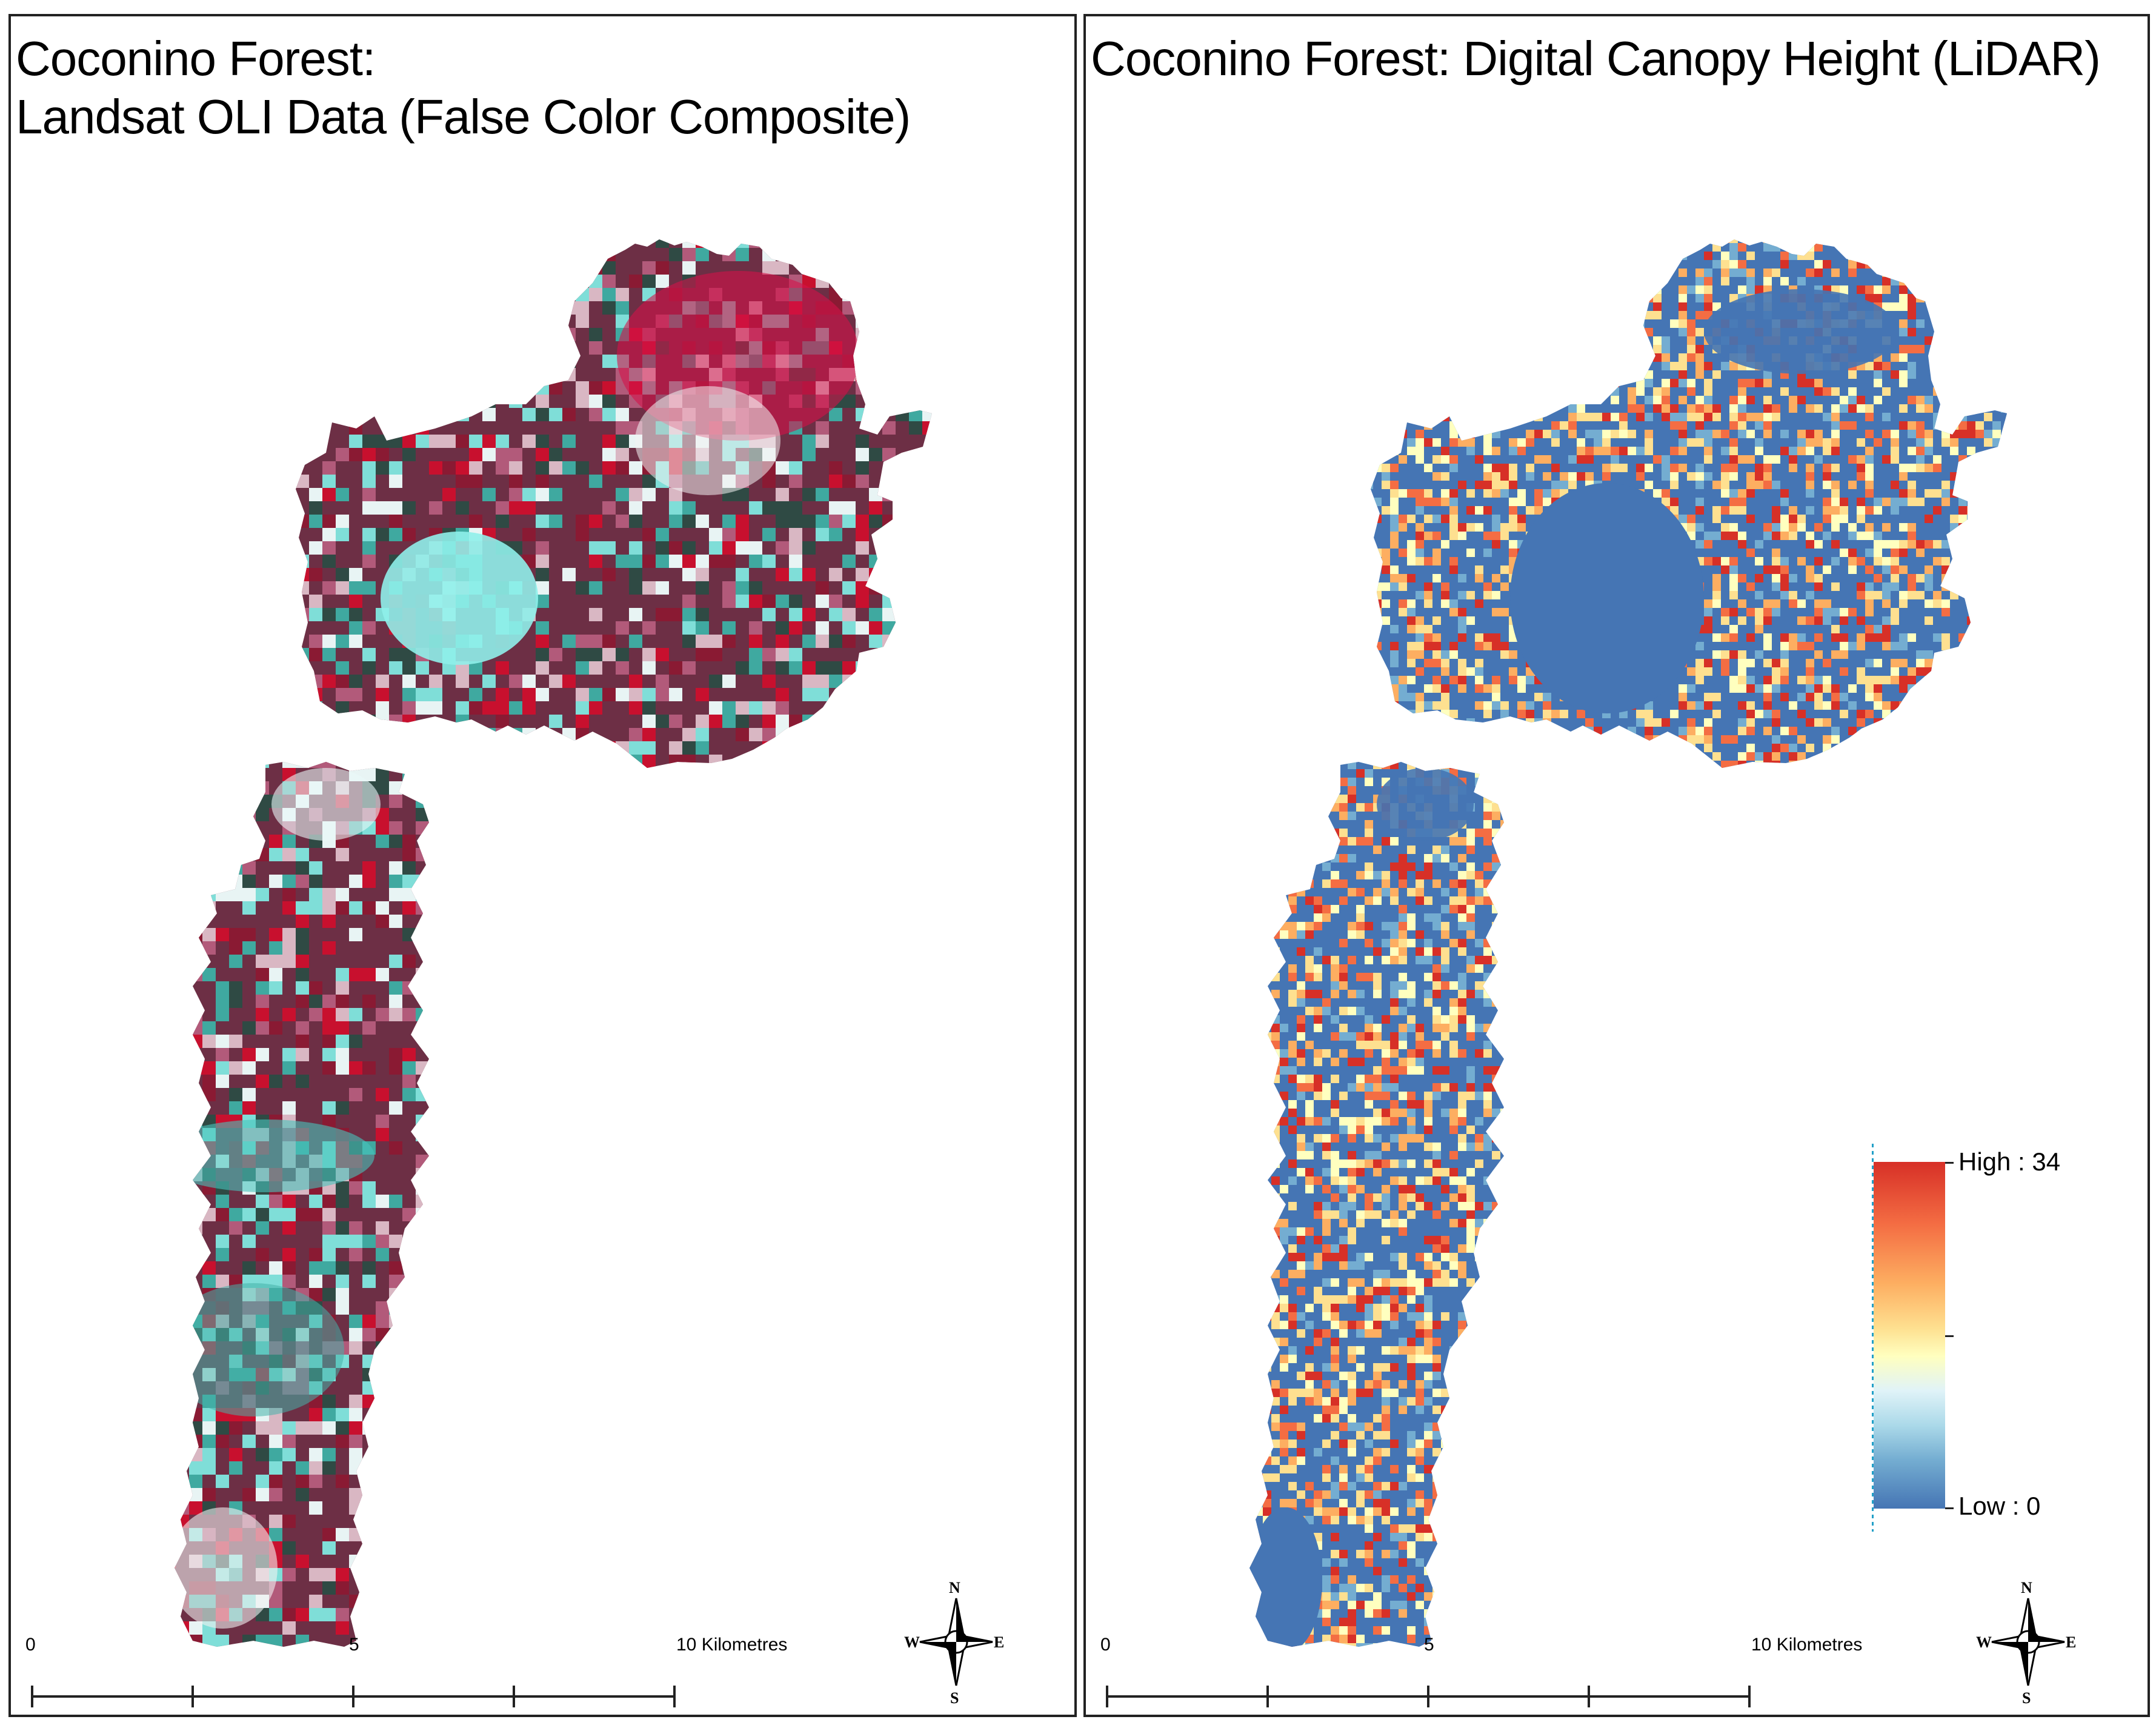  Describe the element at coordinates (196, 59) in the screenshot. I see `landsat-title-line-1: Coconino Forest:` at that location.